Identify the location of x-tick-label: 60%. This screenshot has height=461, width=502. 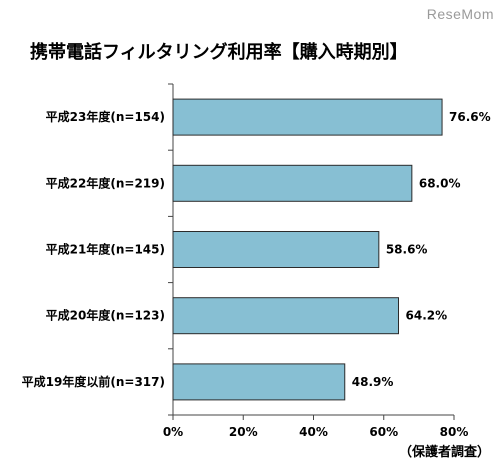
(383, 432).